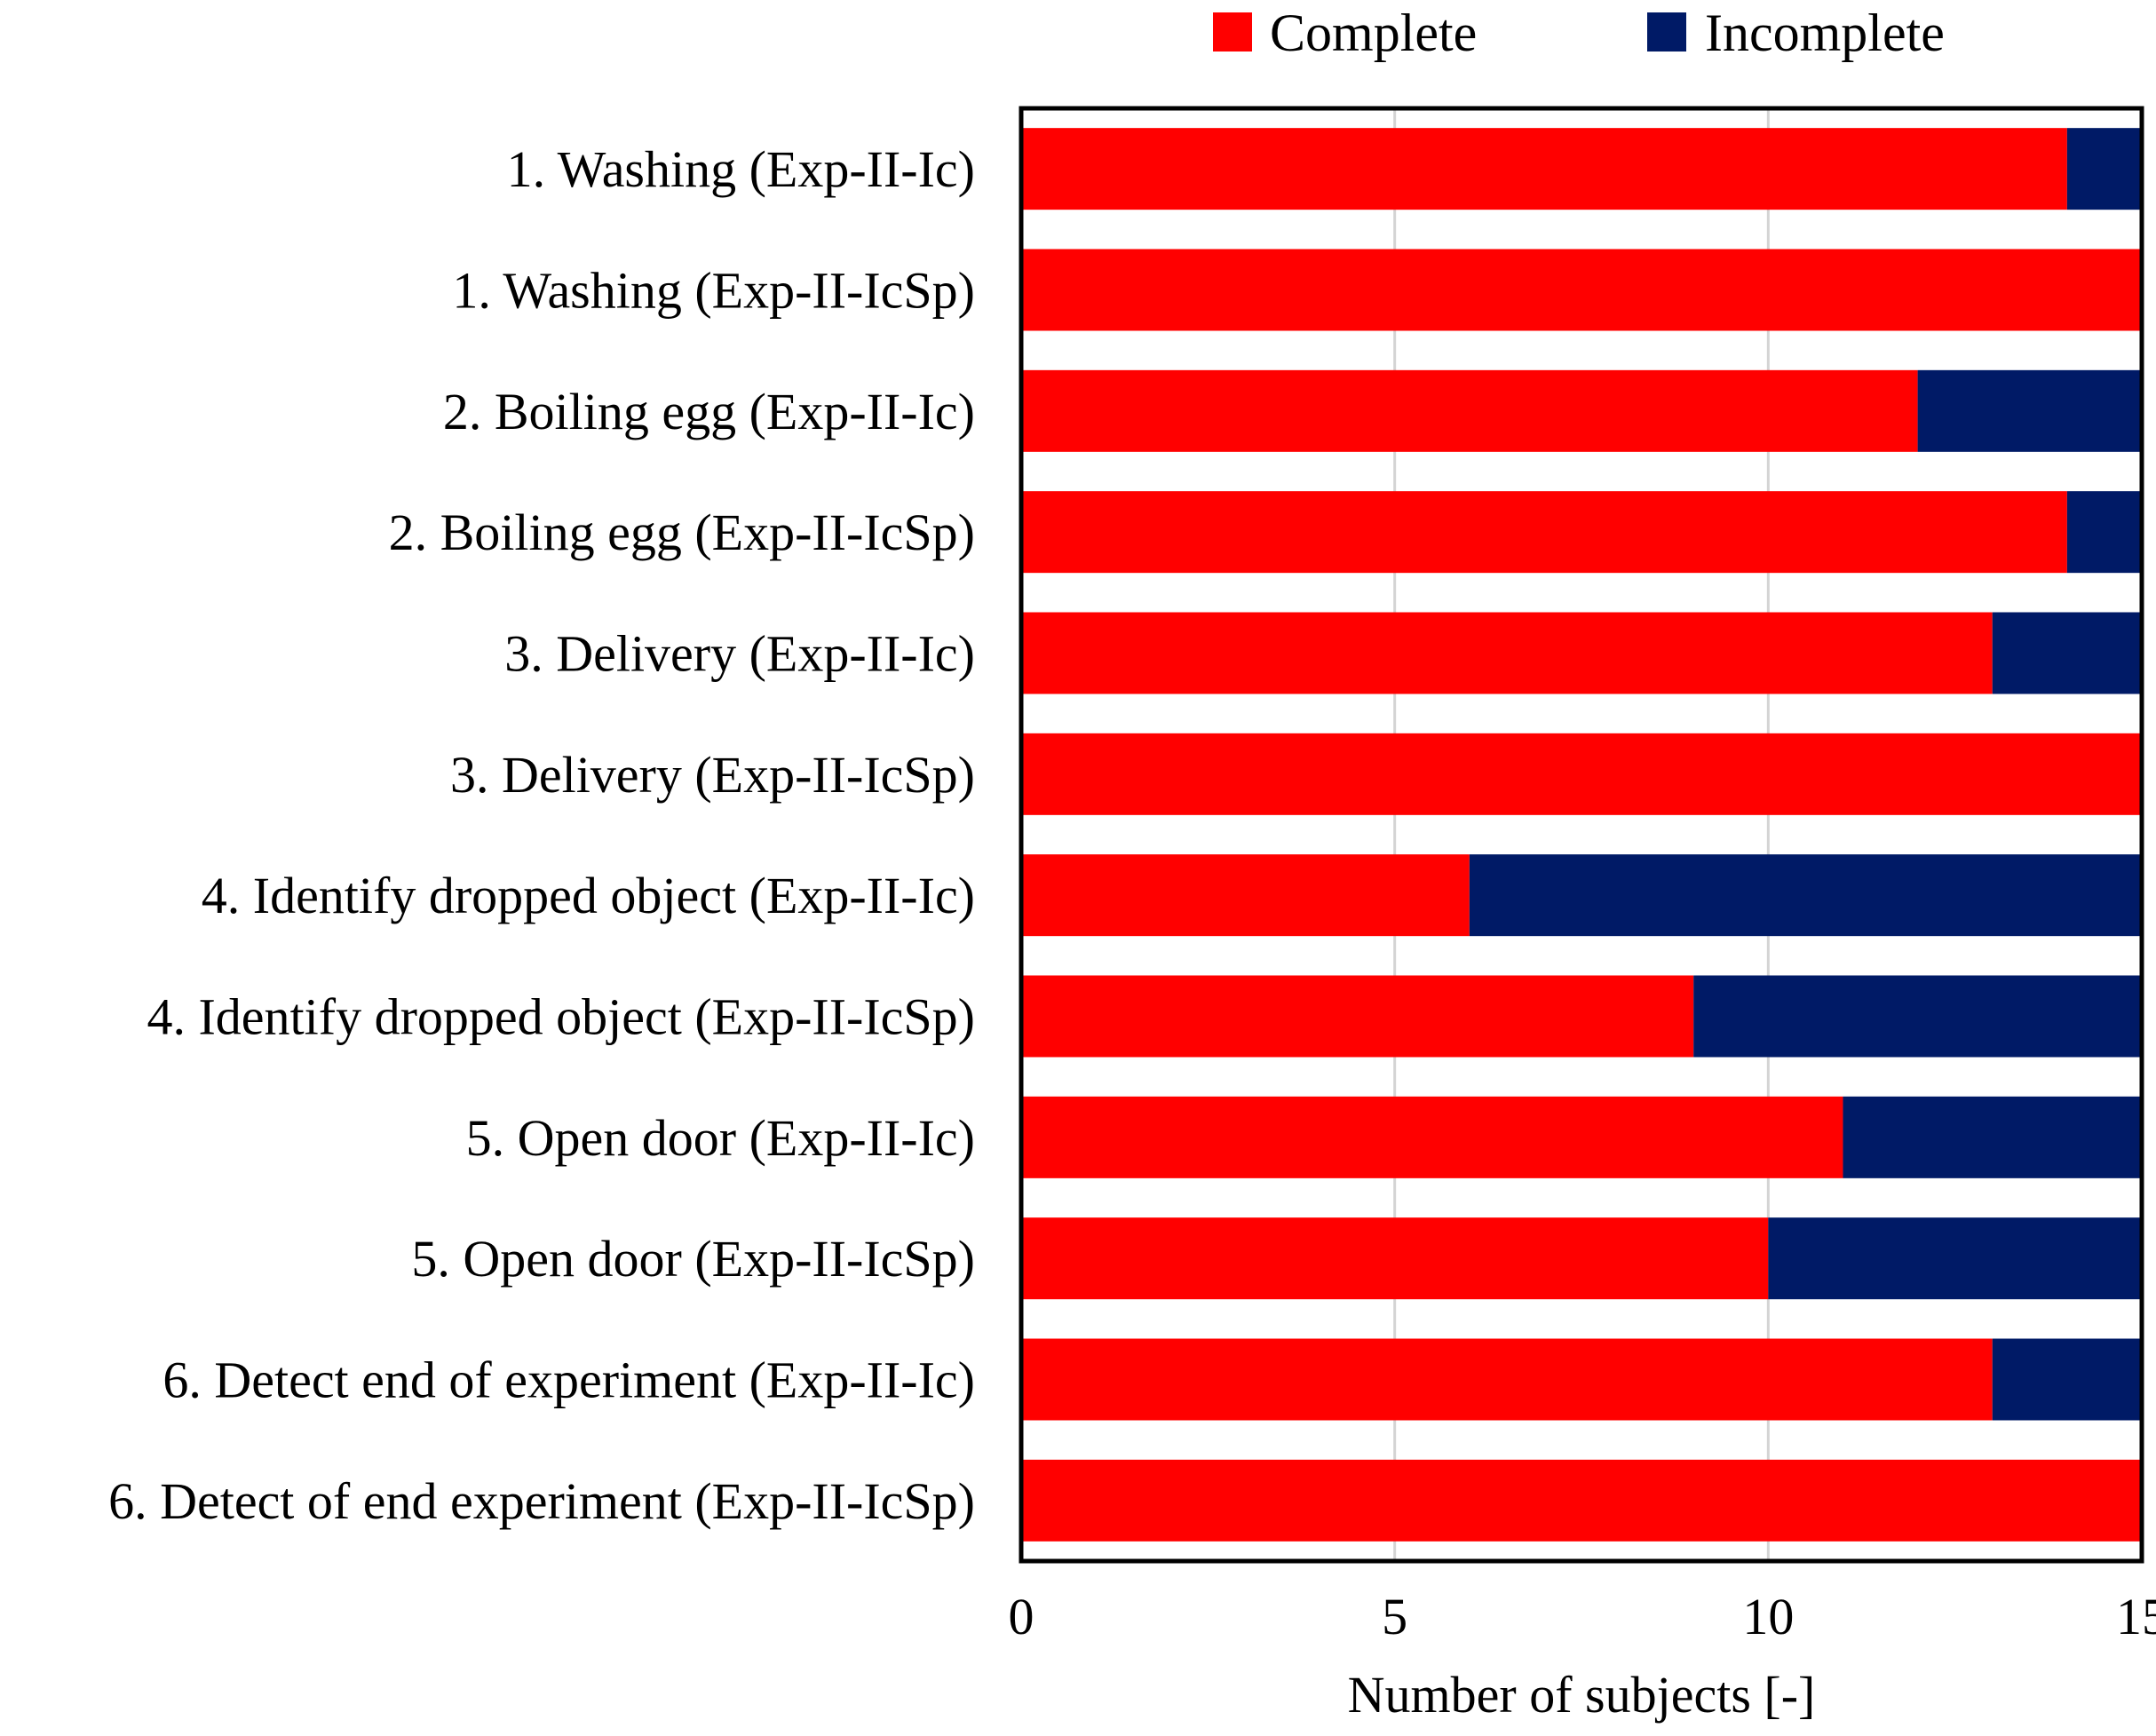  Describe the element at coordinates (1394, 1616) in the screenshot. I see `x-tick-label-5: 5` at that location.